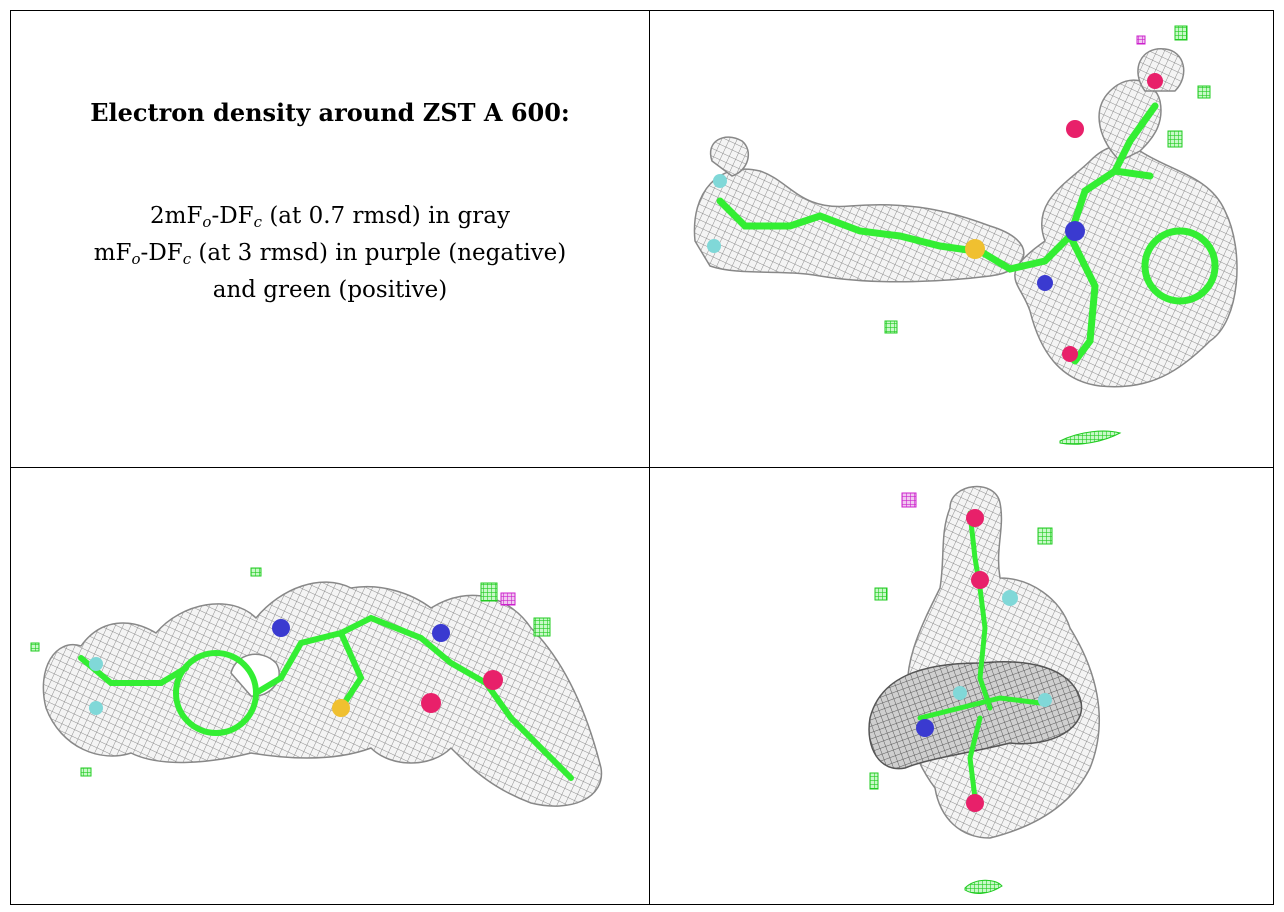 The width and height of the screenshot is (1284, 912). I want to click on horizontal-divider, so click(642, 467).